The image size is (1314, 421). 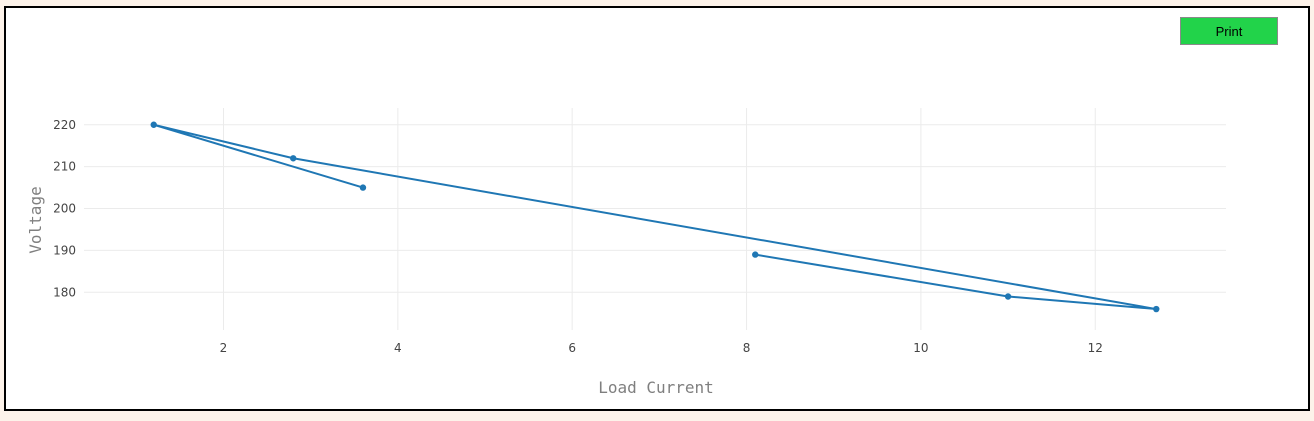 I want to click on x-tick-label: 4, so click(x=398, y=348).